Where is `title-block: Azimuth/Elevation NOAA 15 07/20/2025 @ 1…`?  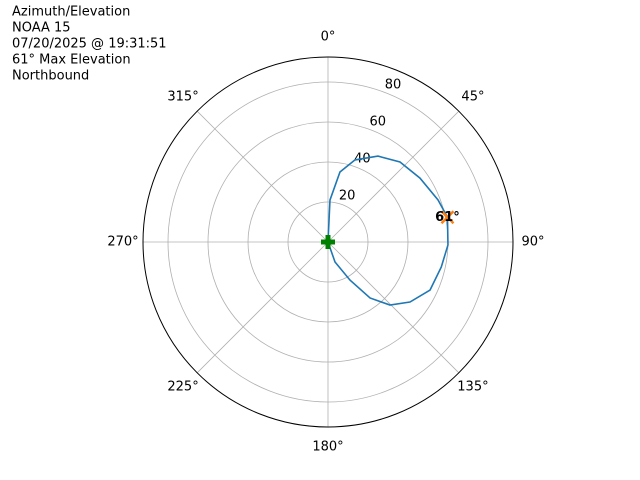 title-block: Azimuth/Elevation NOAA 15 07/20/2025 @ 1… is located at coordinates (89, 44).